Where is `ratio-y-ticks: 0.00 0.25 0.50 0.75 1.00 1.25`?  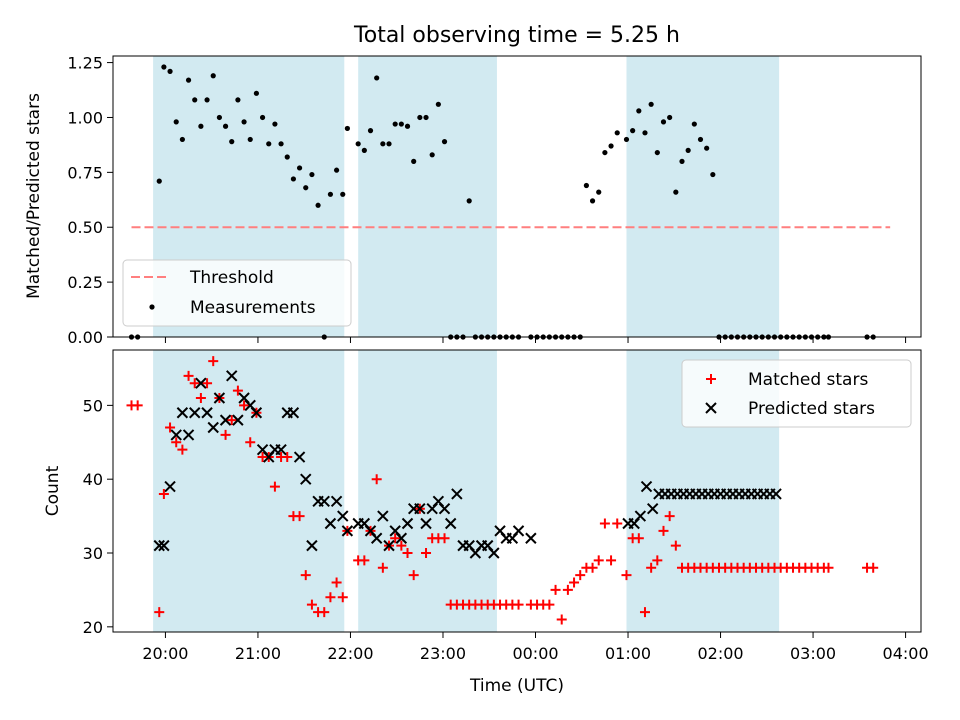 ratio-y-ticks: 0.00 0.25 0.50 0.75 1.00 1.25 is located at coordinates (90, 200).